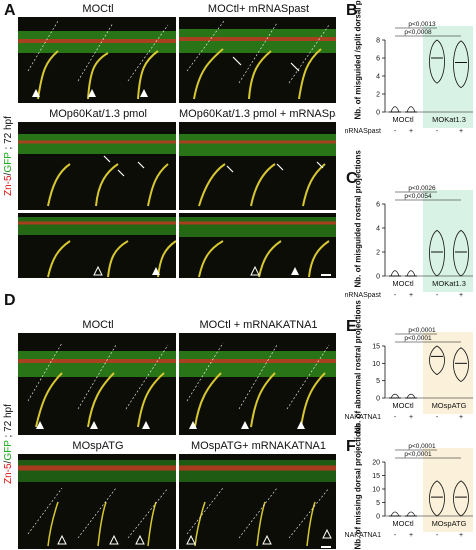 This screenshot has height=550, width=476. What do you see at coordinates (257, 9) in the screenshot?
I see `tile-title: MOCtl+ mRNASpast` at bounding box center [257, 9].